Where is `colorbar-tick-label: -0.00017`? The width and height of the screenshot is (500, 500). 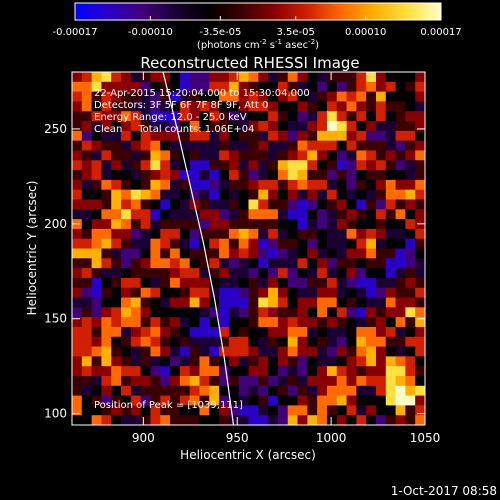 colorbar-tick-label: -0.00017 is located at coordinates (75, 32).